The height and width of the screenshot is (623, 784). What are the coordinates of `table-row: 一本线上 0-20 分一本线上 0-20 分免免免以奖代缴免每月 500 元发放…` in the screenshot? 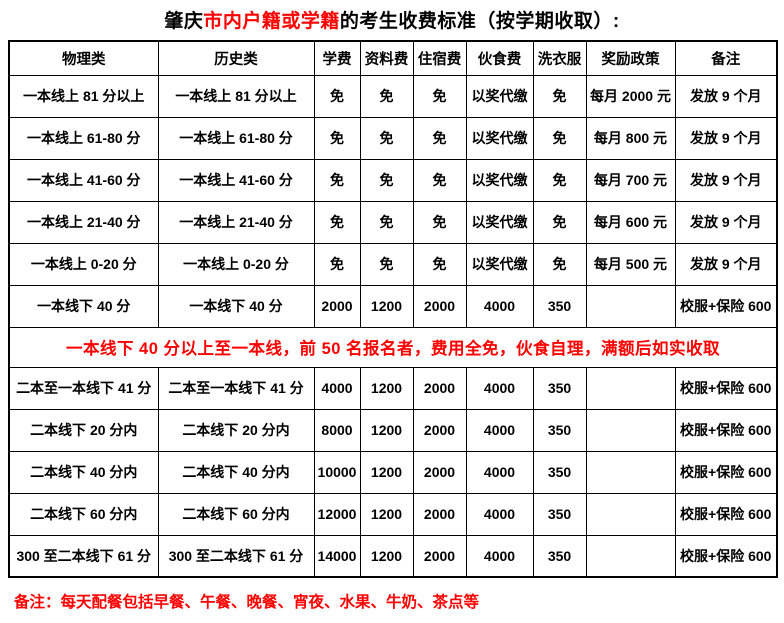 It's located at (393, 264).